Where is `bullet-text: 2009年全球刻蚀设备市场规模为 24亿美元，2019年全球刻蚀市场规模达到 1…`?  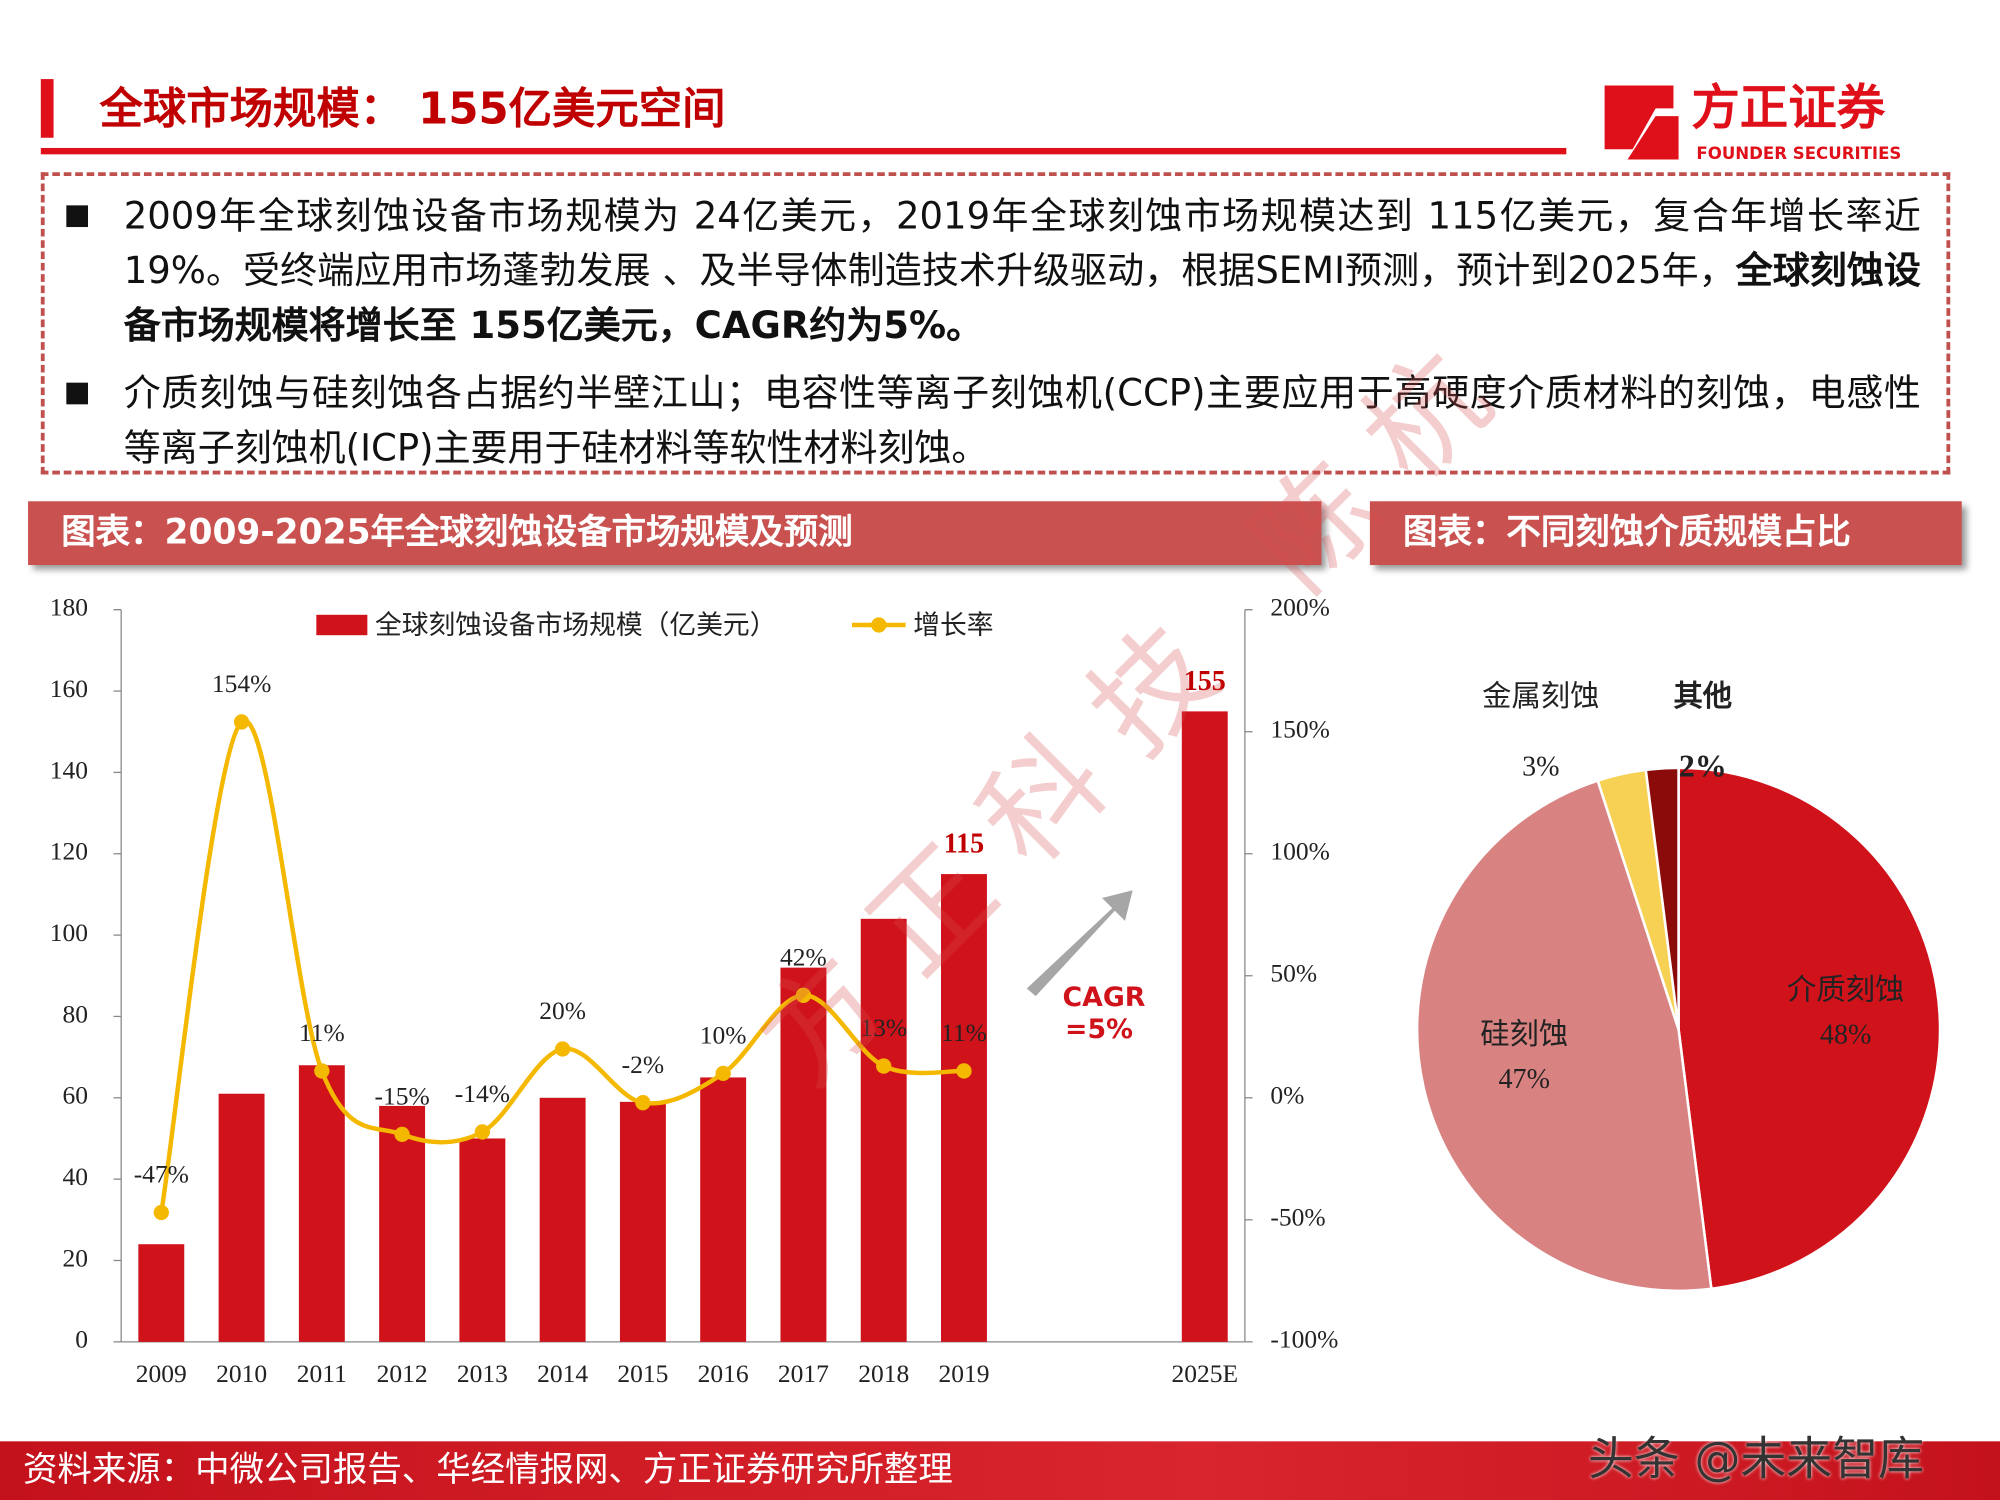
bullet-text: 2009年全球刻蚀设备市场规模为 24亿美元，2019年全球刻蚀市场规模达到 1… is located at coordinates (1022, 243).